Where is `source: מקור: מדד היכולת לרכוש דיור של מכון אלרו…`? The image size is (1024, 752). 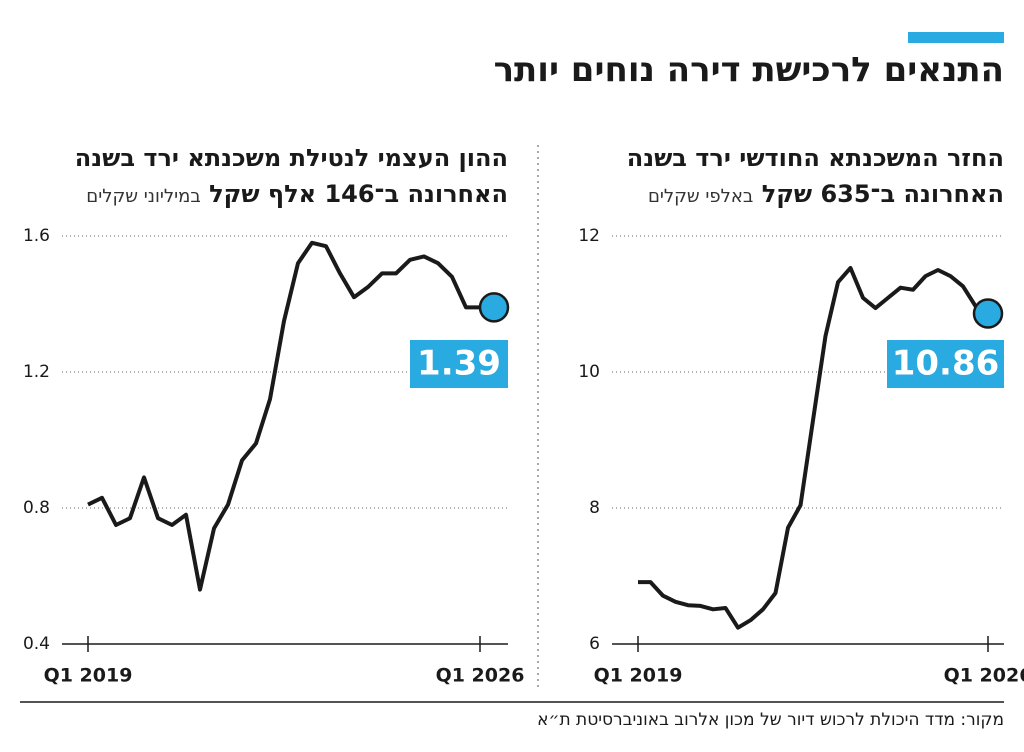 source: מקור: מדד היכולת לרכוש דיור של מכון אלרו… is located at coordinates (770, 720).